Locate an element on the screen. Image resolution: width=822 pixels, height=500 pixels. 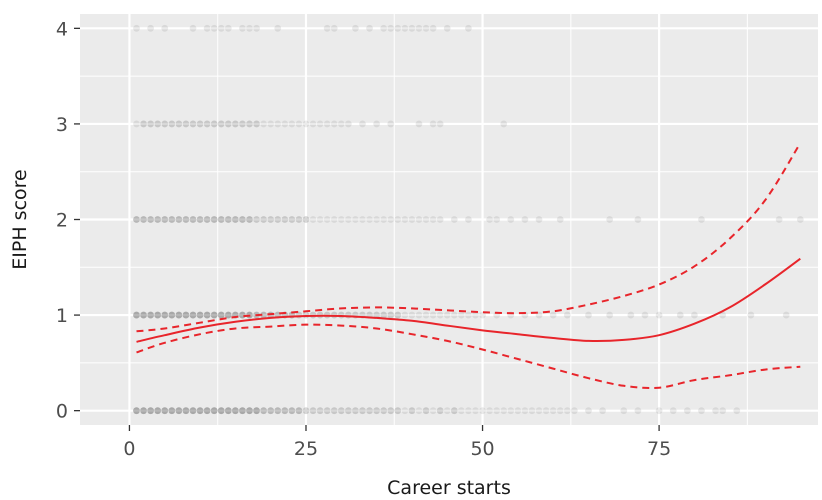
lower-ci-line is located at coordinates (468, 356).